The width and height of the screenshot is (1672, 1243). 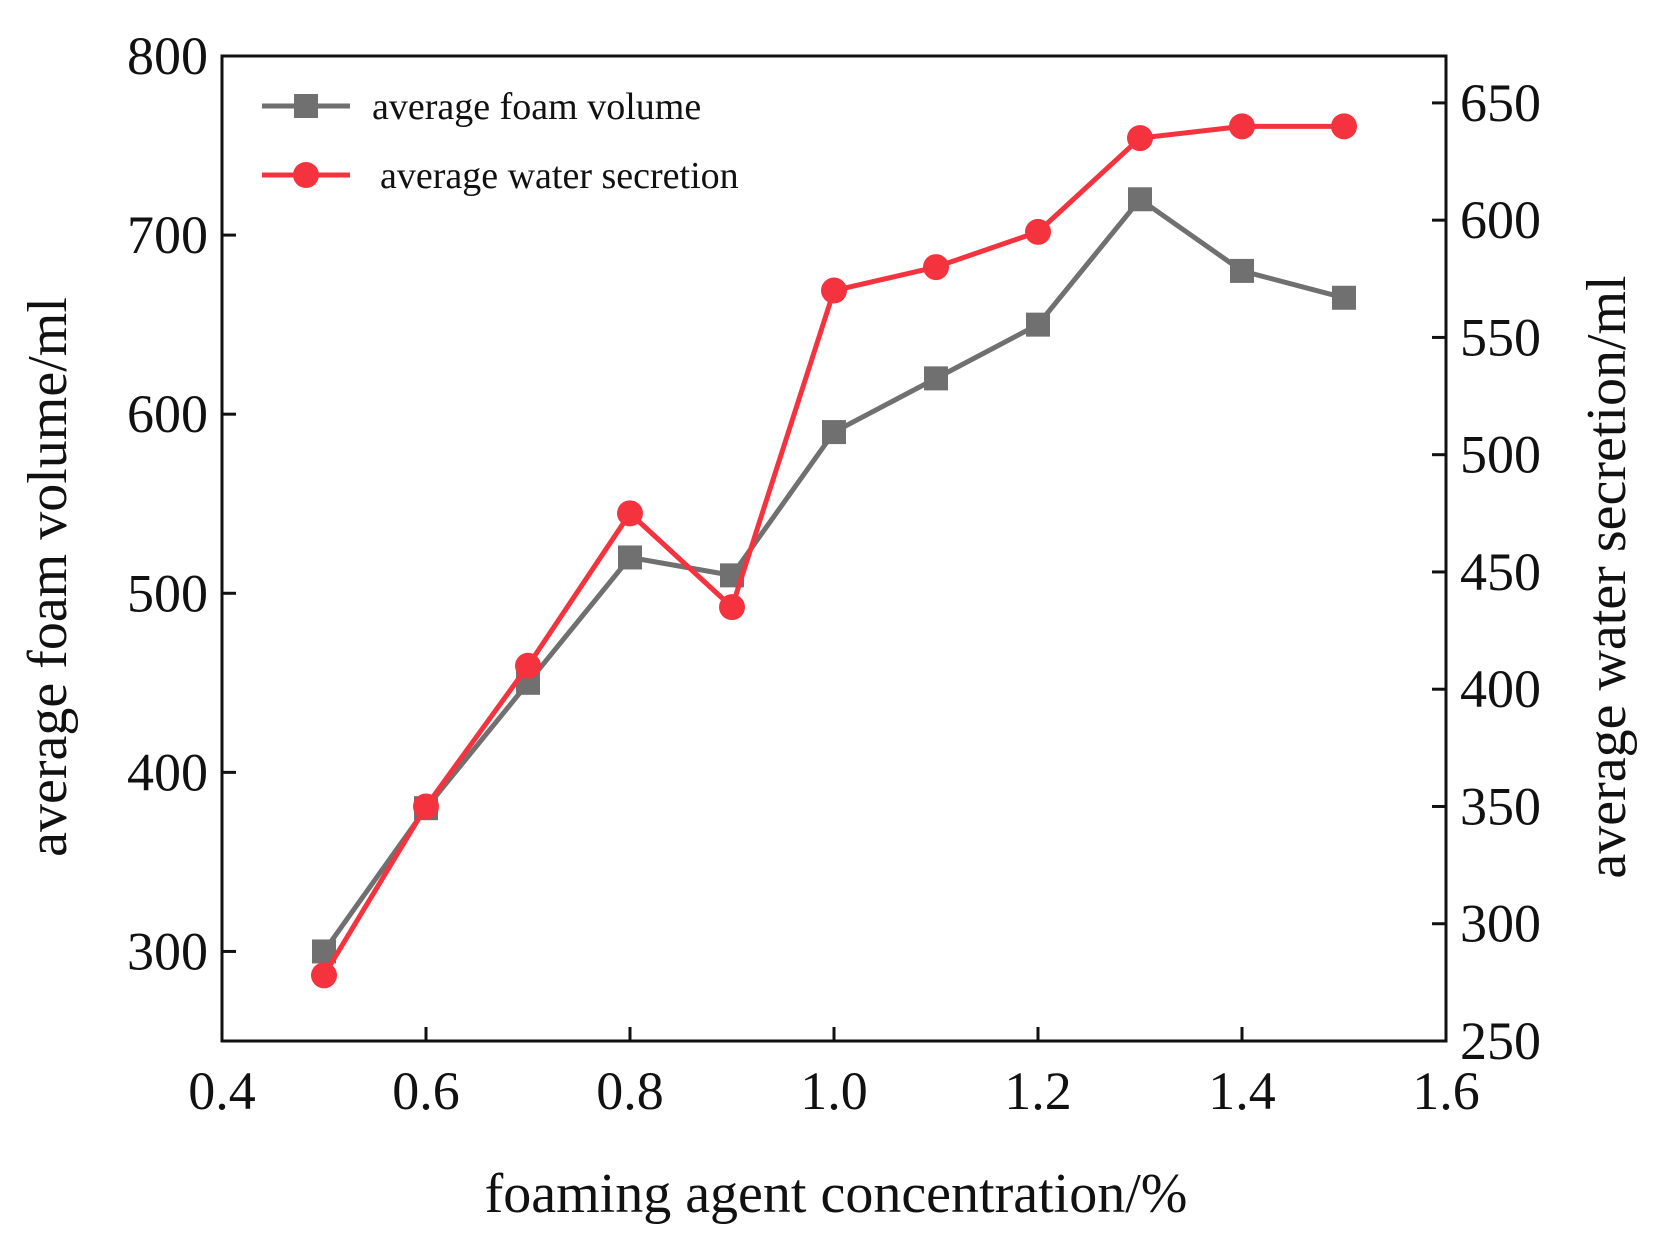 What do you see at coordinates (306, 175) in the screenshot?
I see `legend-marker-circle` at bounding box center [306, 175].